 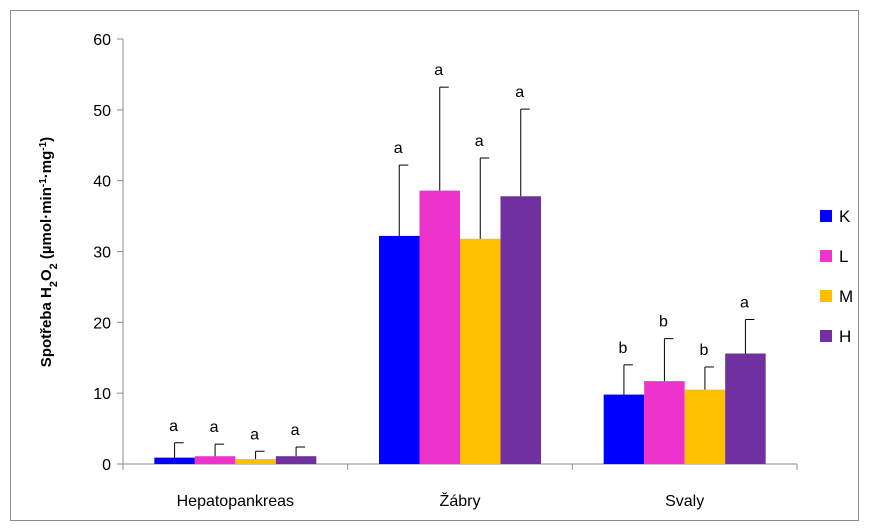 What do you see at coordinates (106, 465) in the screenshot?
I see `y-tick-label: 0` at bounding box center [106, 465].